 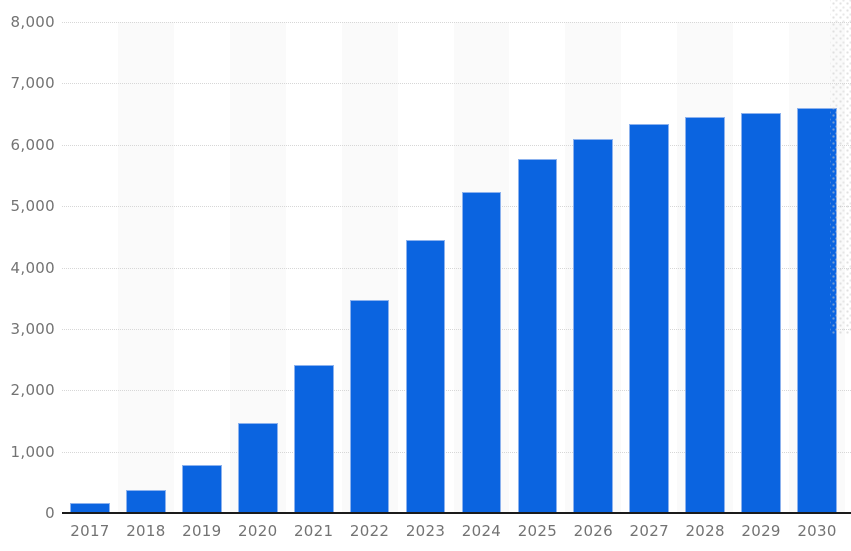 I want to click on x-tick-label: 2020, so click(x=258, y=531).